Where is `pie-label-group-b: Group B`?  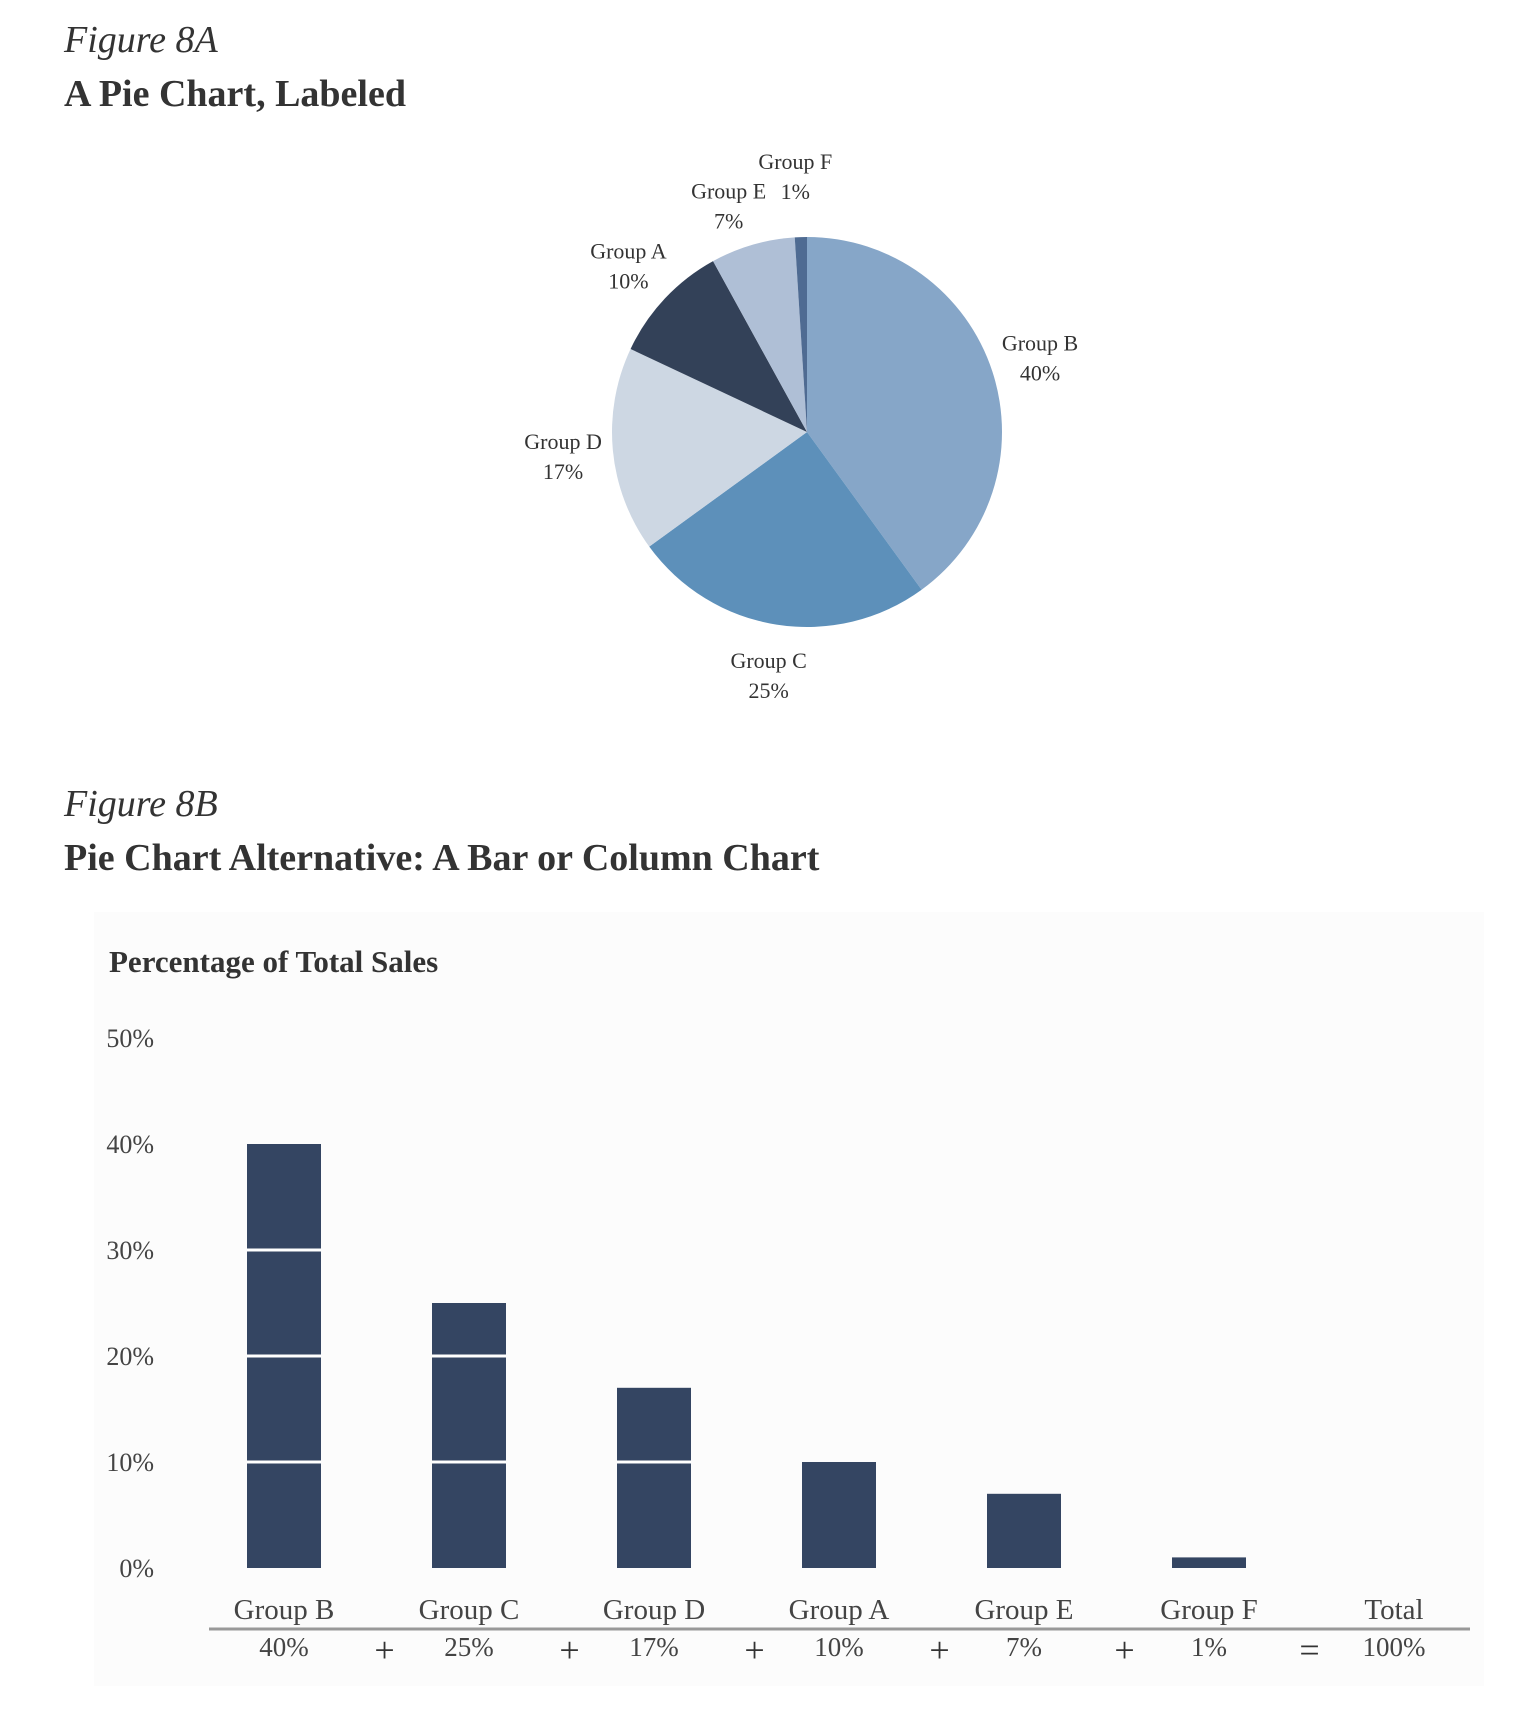 pie-label-group-b: Group B is located at coordinates (1040, 342).